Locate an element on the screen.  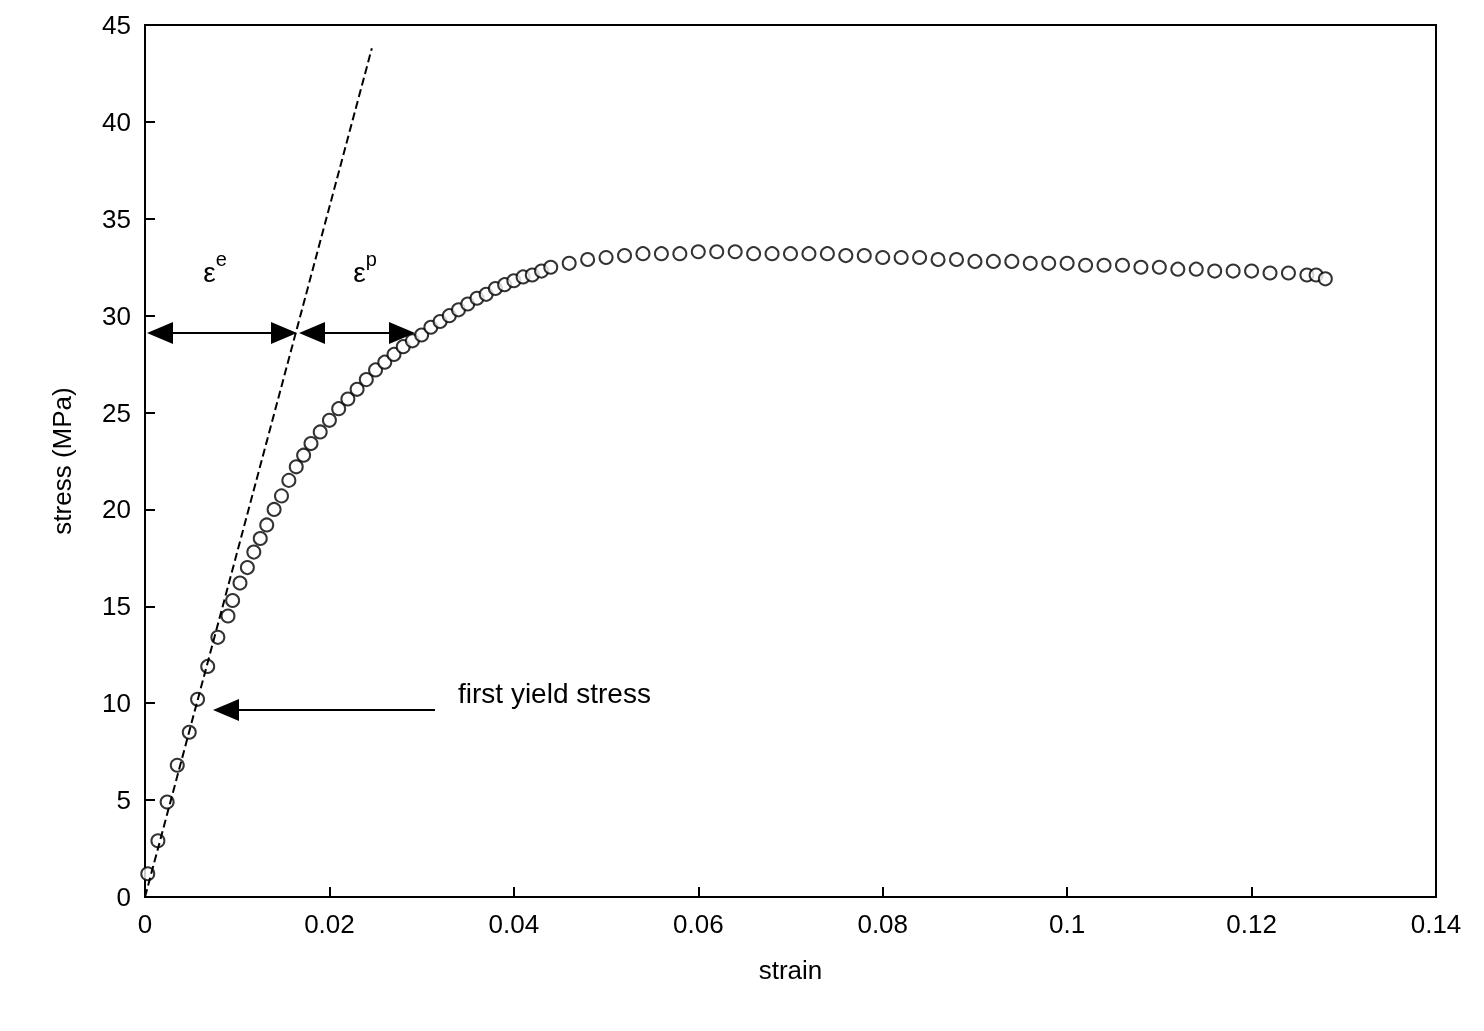
annotation: ε$^{e}$ is located at coordinates (215, 268).